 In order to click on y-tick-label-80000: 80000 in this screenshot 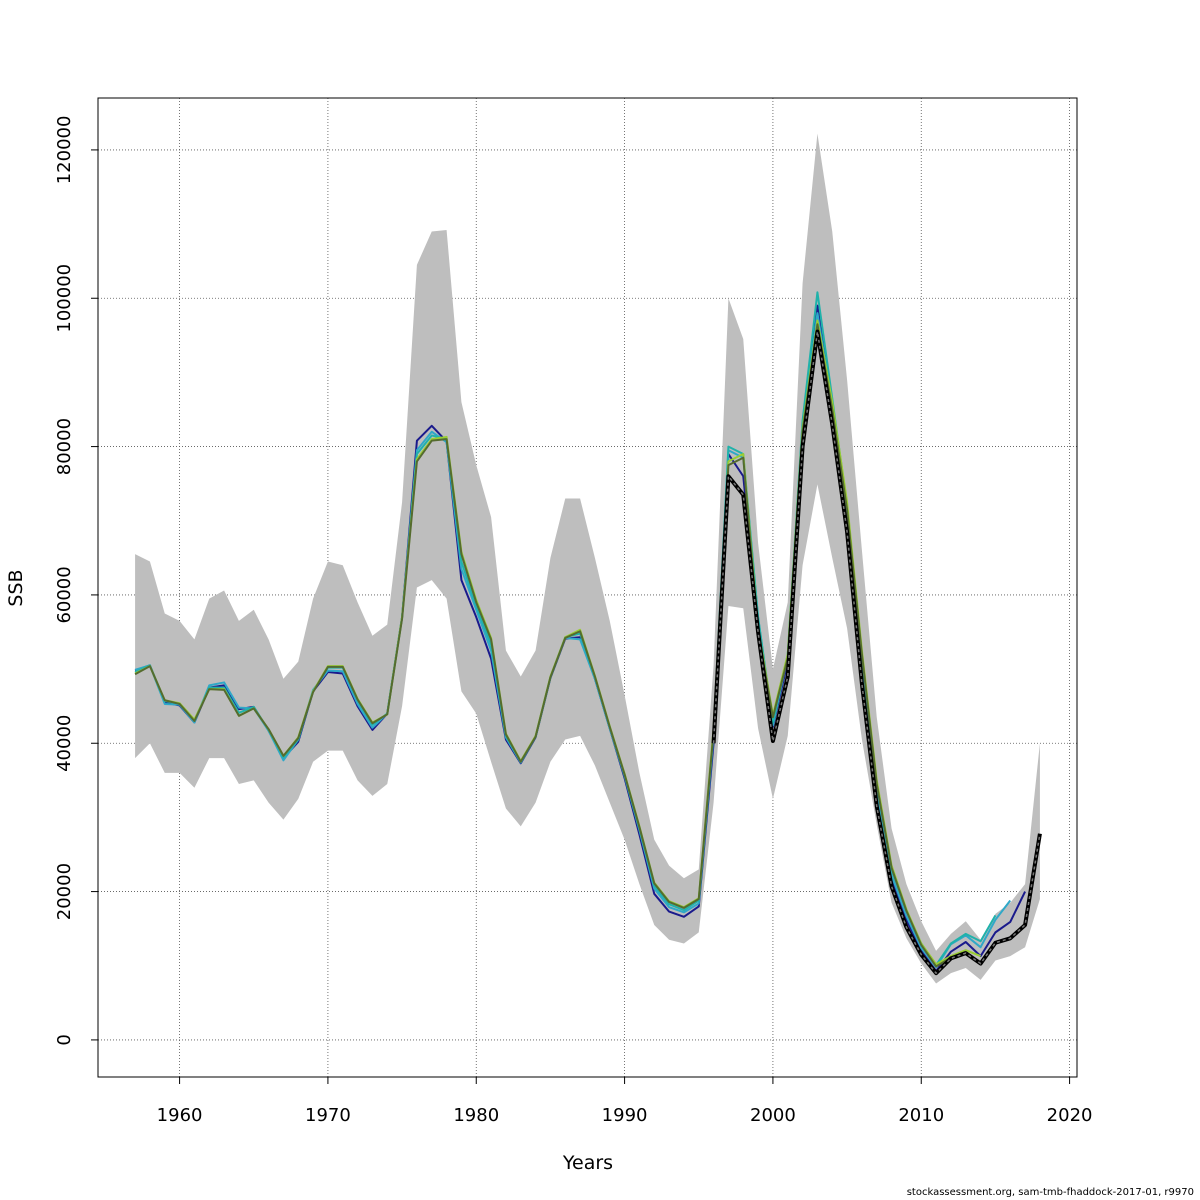, I will do `click(64, 446)`.